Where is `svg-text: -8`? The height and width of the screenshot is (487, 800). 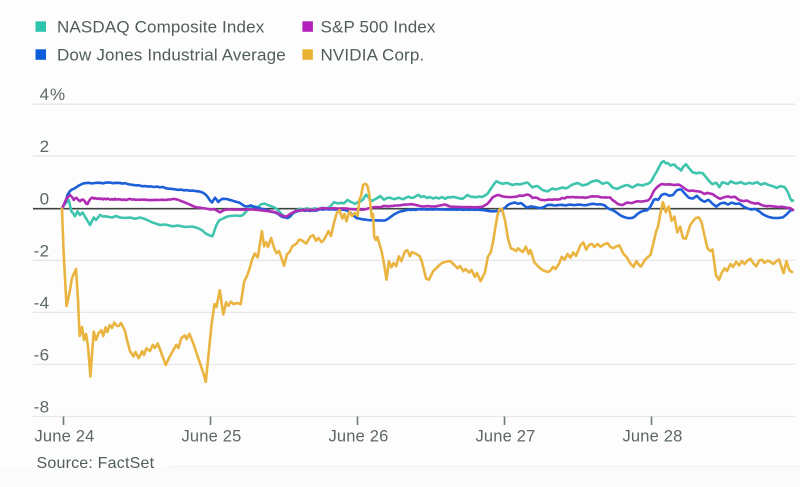
svg-text: -8 is located at coordinates (42, 407).